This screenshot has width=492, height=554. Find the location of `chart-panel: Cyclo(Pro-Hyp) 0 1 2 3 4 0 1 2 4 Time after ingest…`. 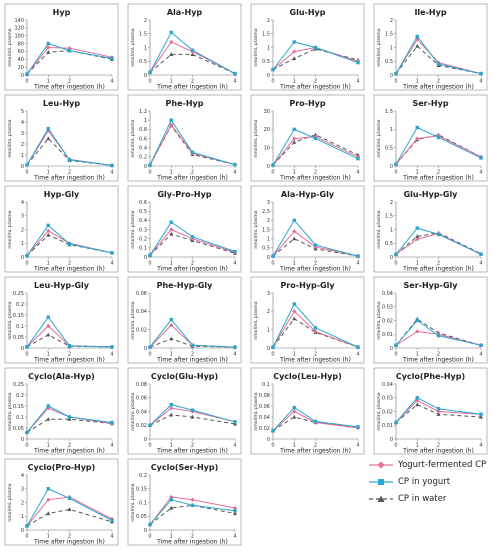

chart-panel: Cyclo(Pro-Hyp) 0 1 2 3 4 0 1 2 4 Time after ingest… is located at coordinates (61, 502).